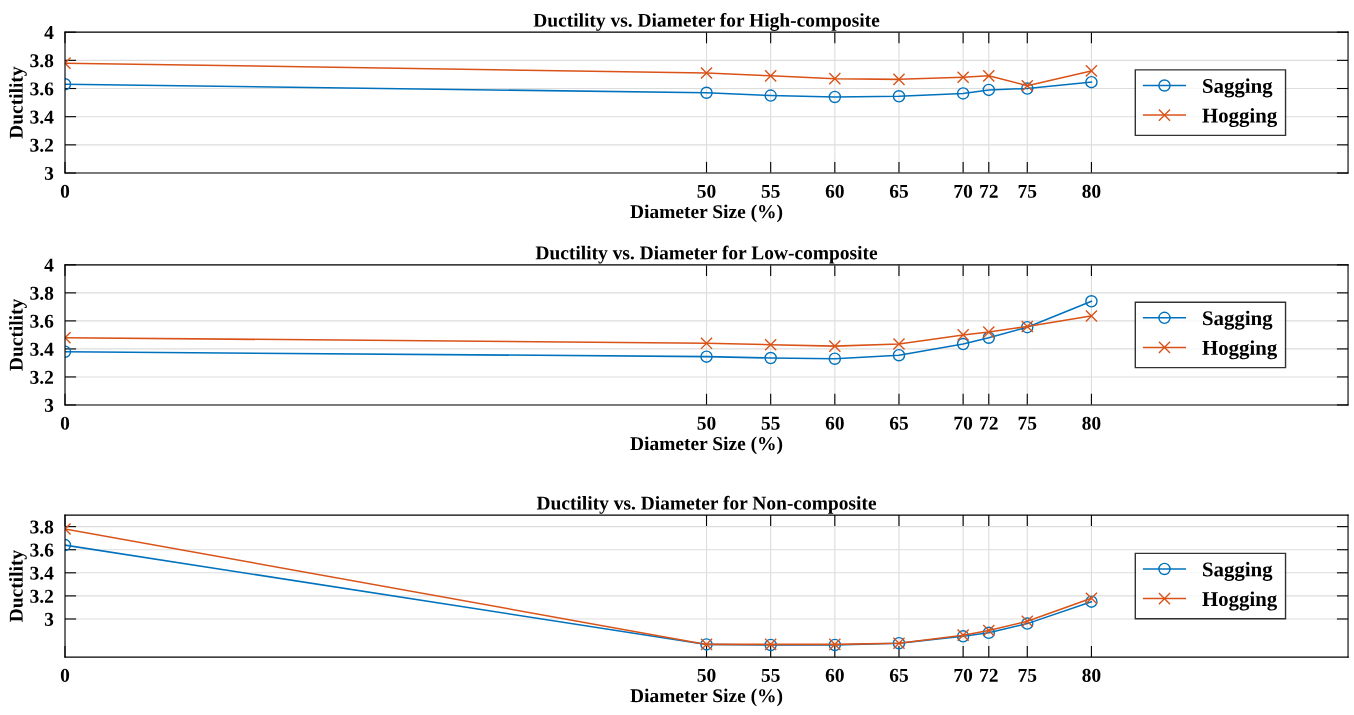 The image size is (1354, 715). What do you see at coordinates (706, 254) in the screenshot?
I see `chart-title: Ductility vs. Diameter for Low-composite` at bounding box center [706, 254].